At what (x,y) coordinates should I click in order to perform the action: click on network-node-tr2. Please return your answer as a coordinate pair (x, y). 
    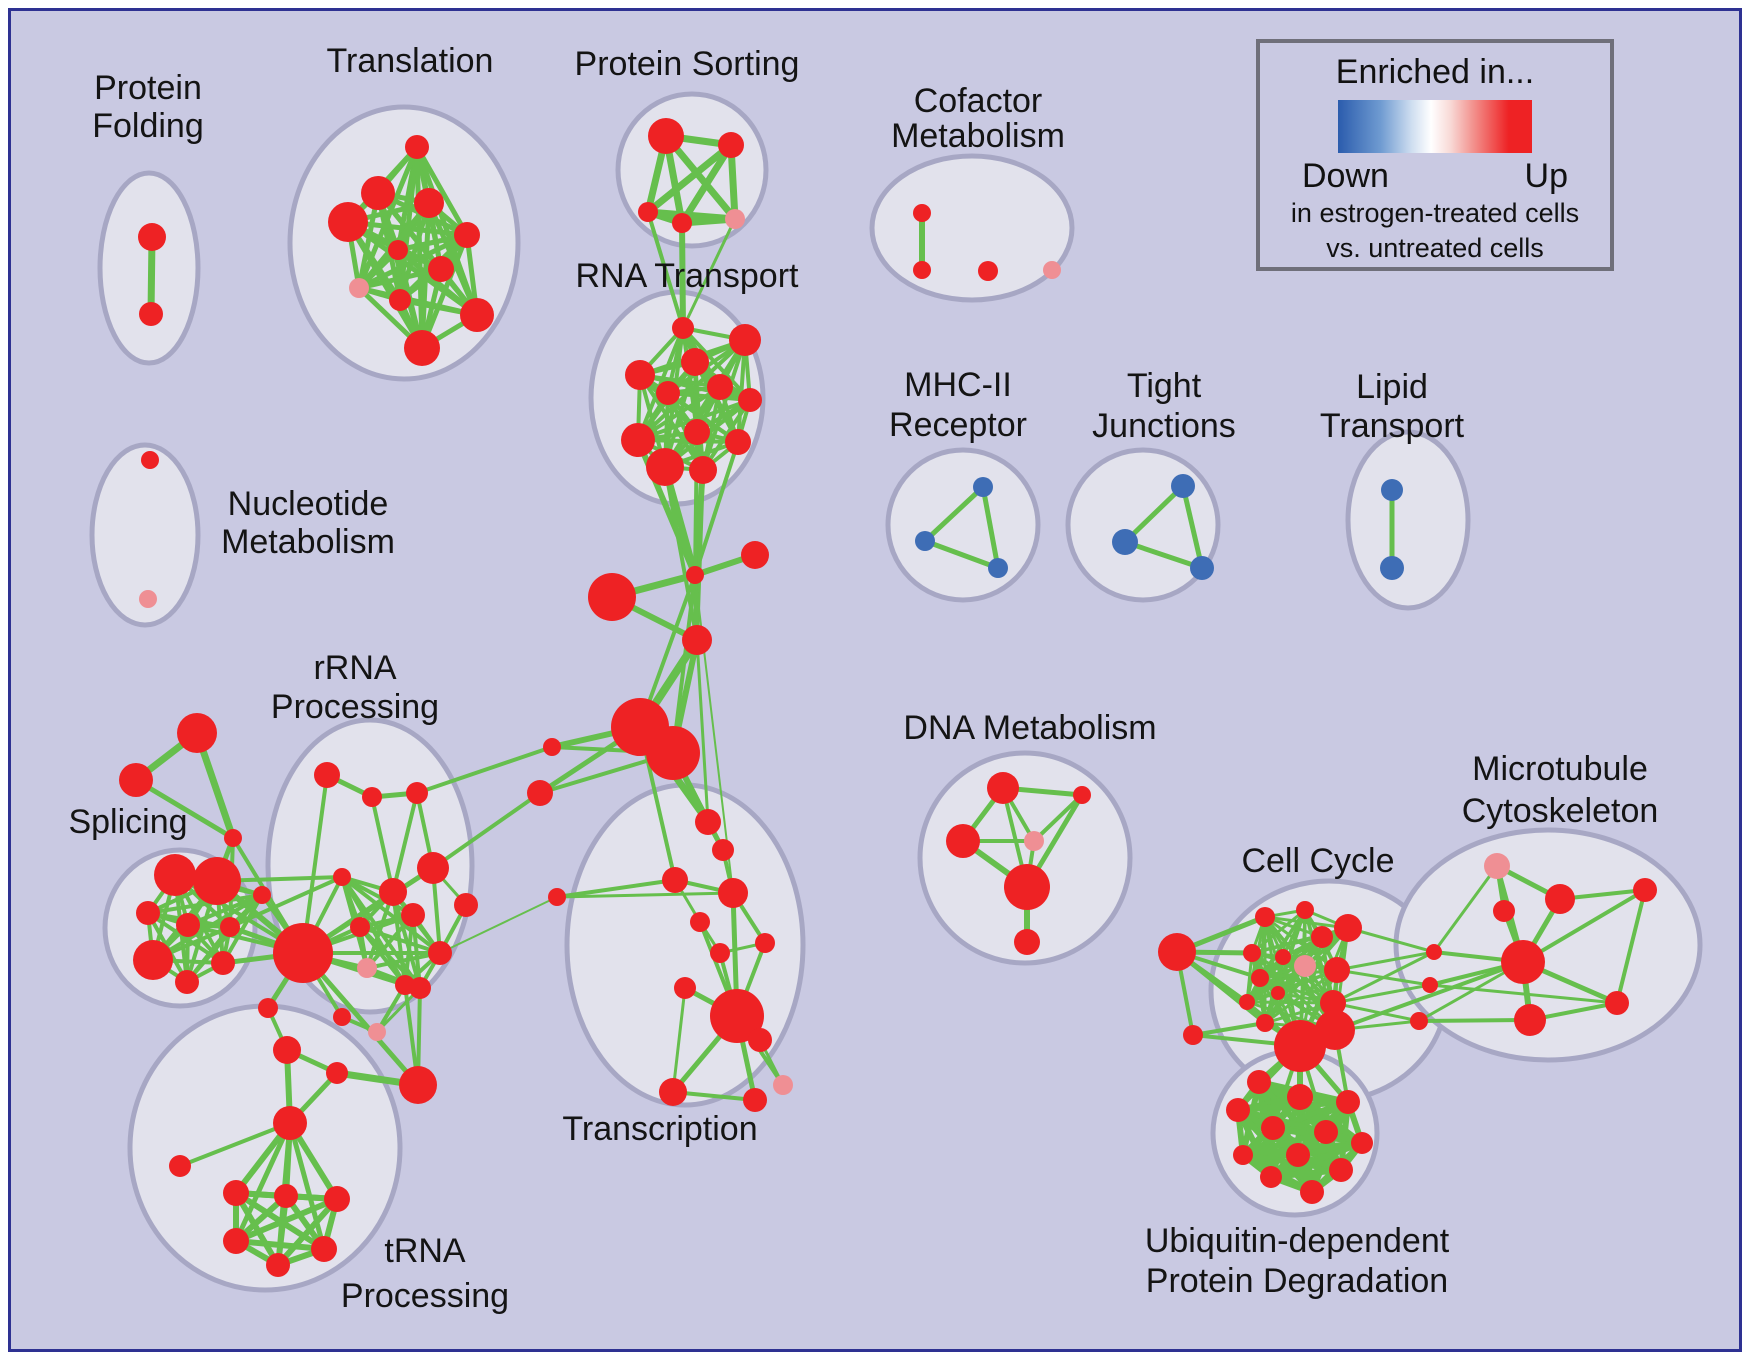
    Looking at the image, I should click on (136, 780).